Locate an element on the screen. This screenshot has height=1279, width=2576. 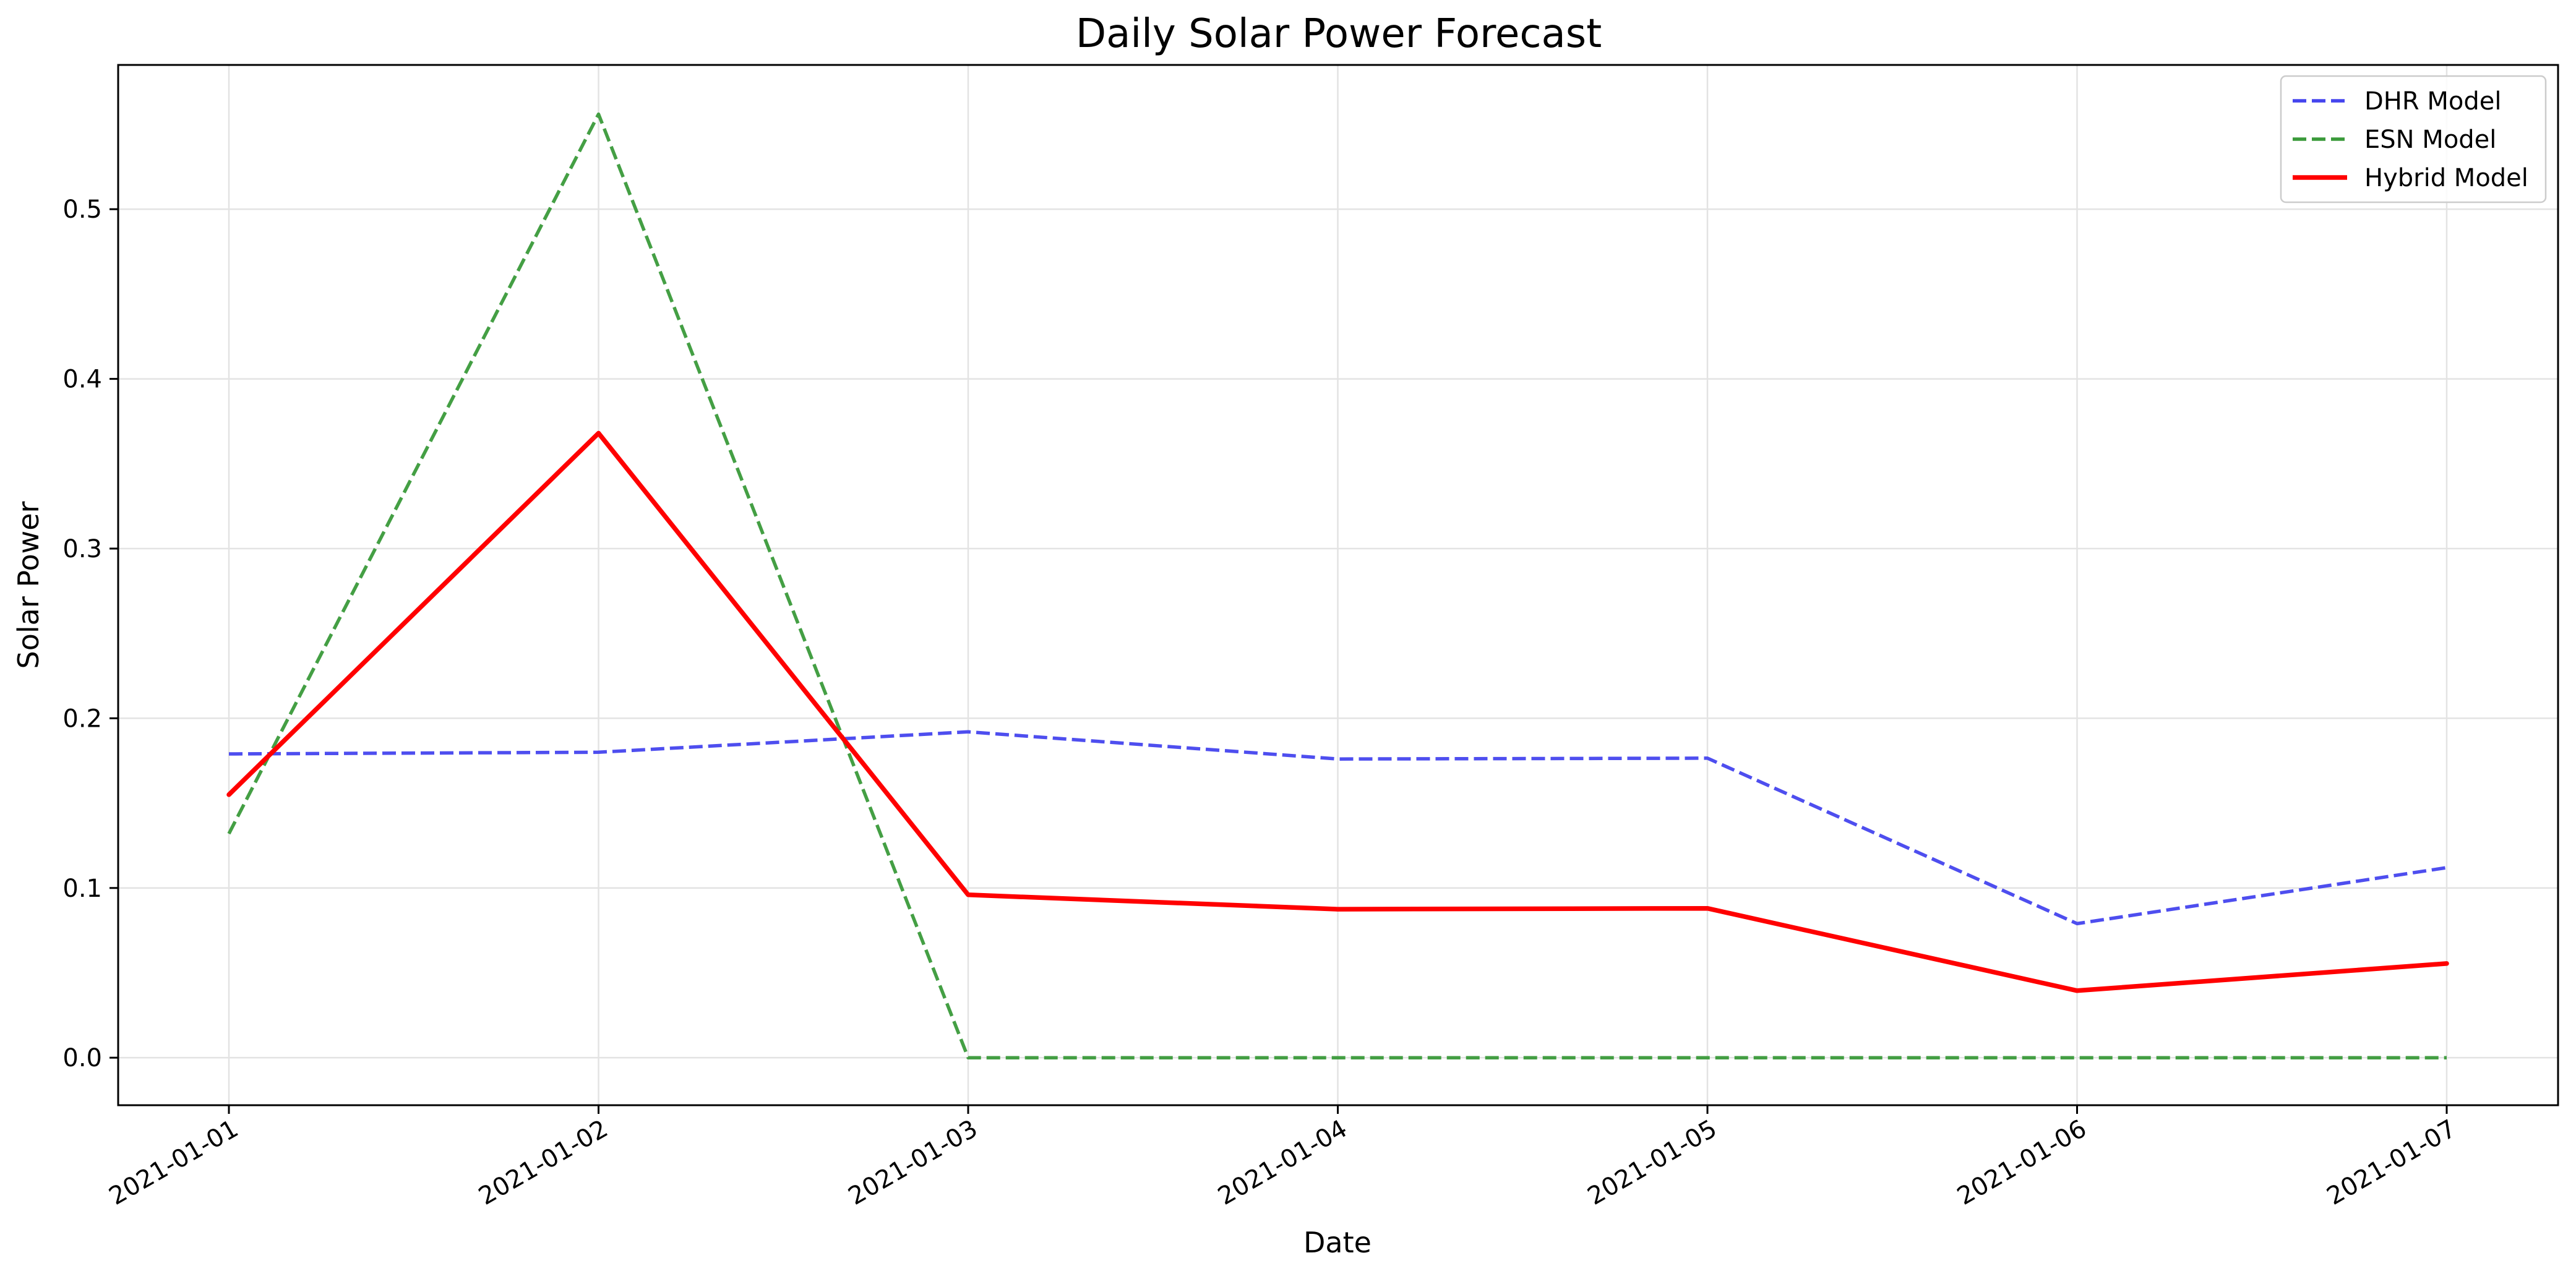
y-tick-label: 0.5 is located at coordinates (82, 209).